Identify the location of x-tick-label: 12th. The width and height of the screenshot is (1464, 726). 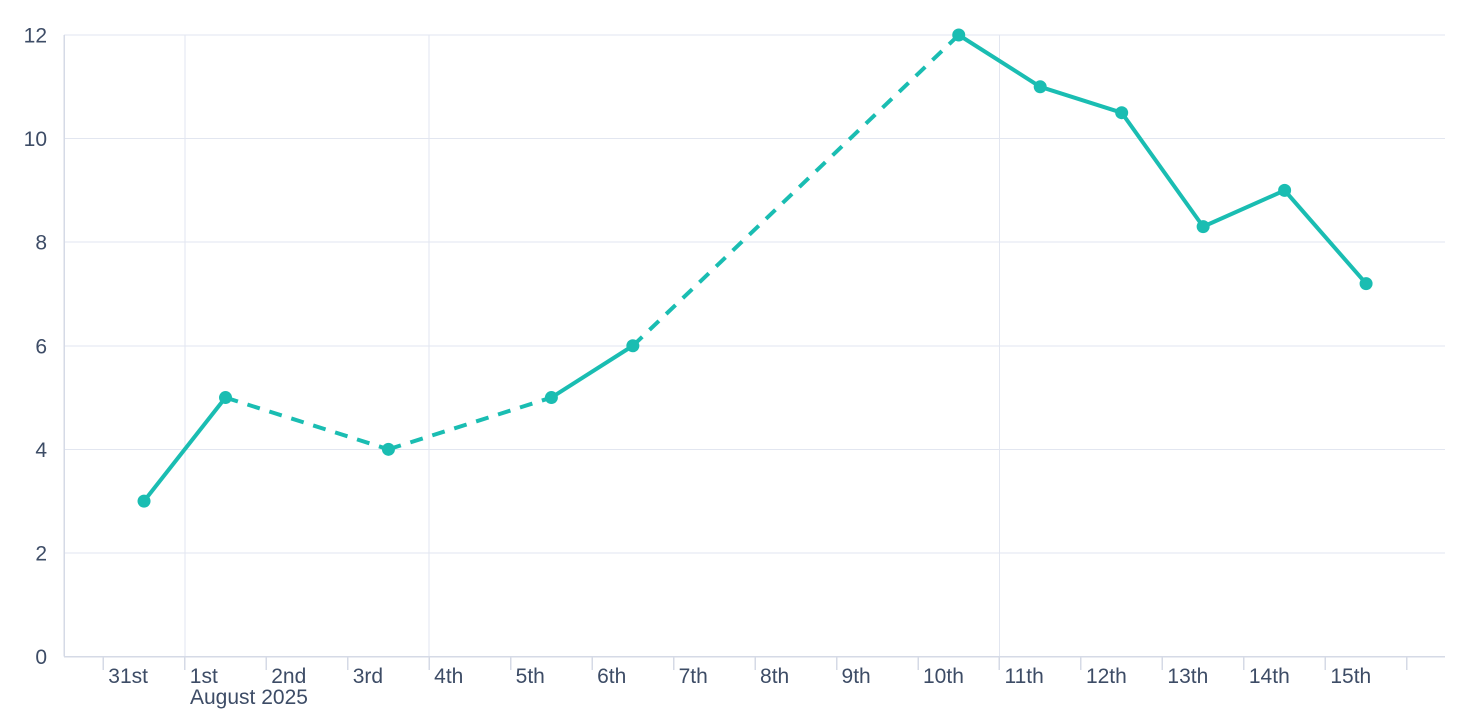
(1106, 676).